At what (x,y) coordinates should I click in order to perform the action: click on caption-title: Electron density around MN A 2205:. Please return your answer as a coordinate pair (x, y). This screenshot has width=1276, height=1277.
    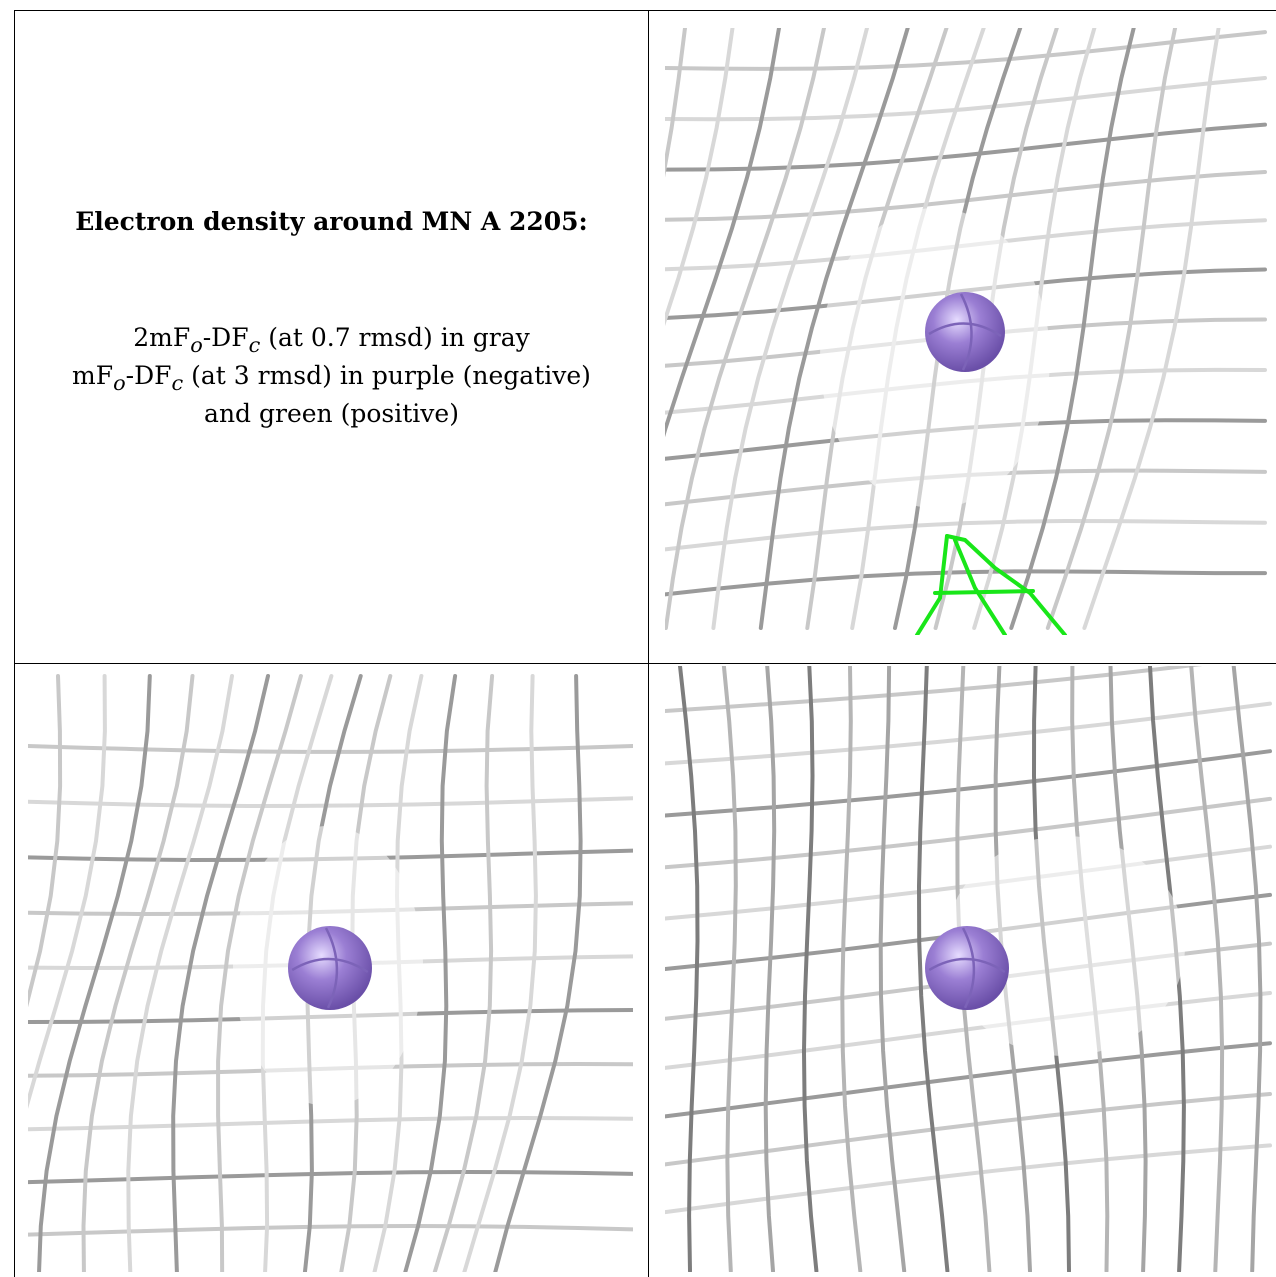
    Looking at the image, I should click on (331, 221).